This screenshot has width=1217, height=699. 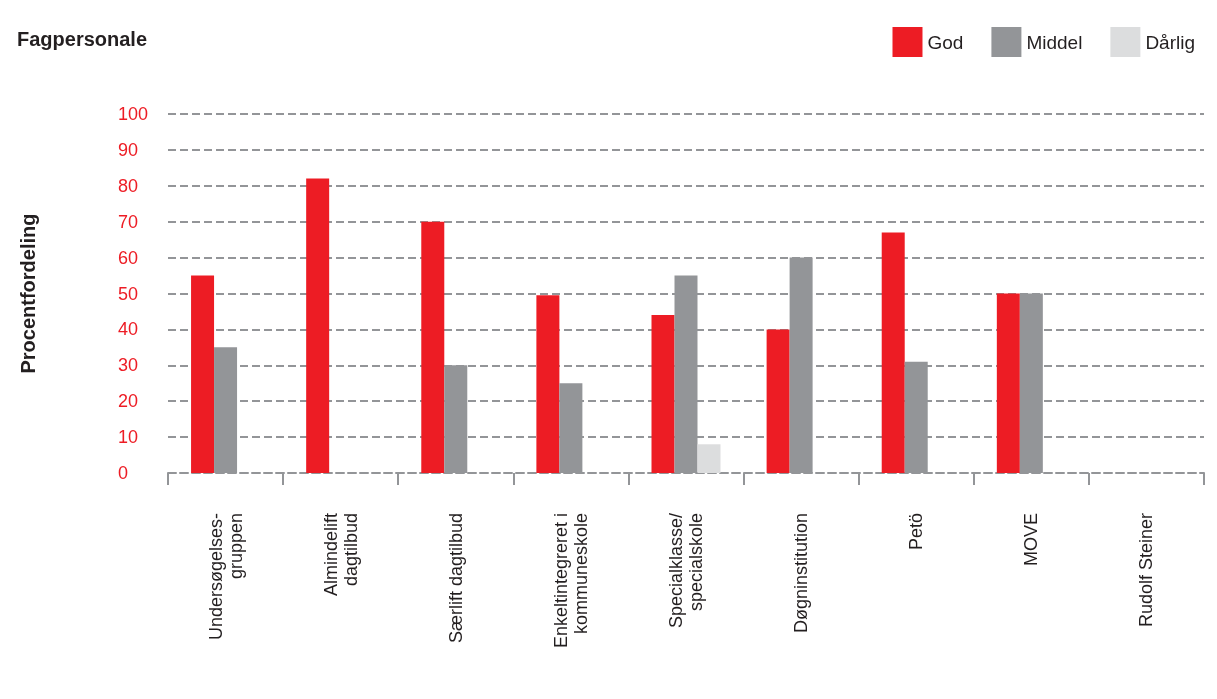 What do you see at coordinates (128, 329) in the screenshot?
I see `y-tick-label: 40` at bounding box center [128, 329].